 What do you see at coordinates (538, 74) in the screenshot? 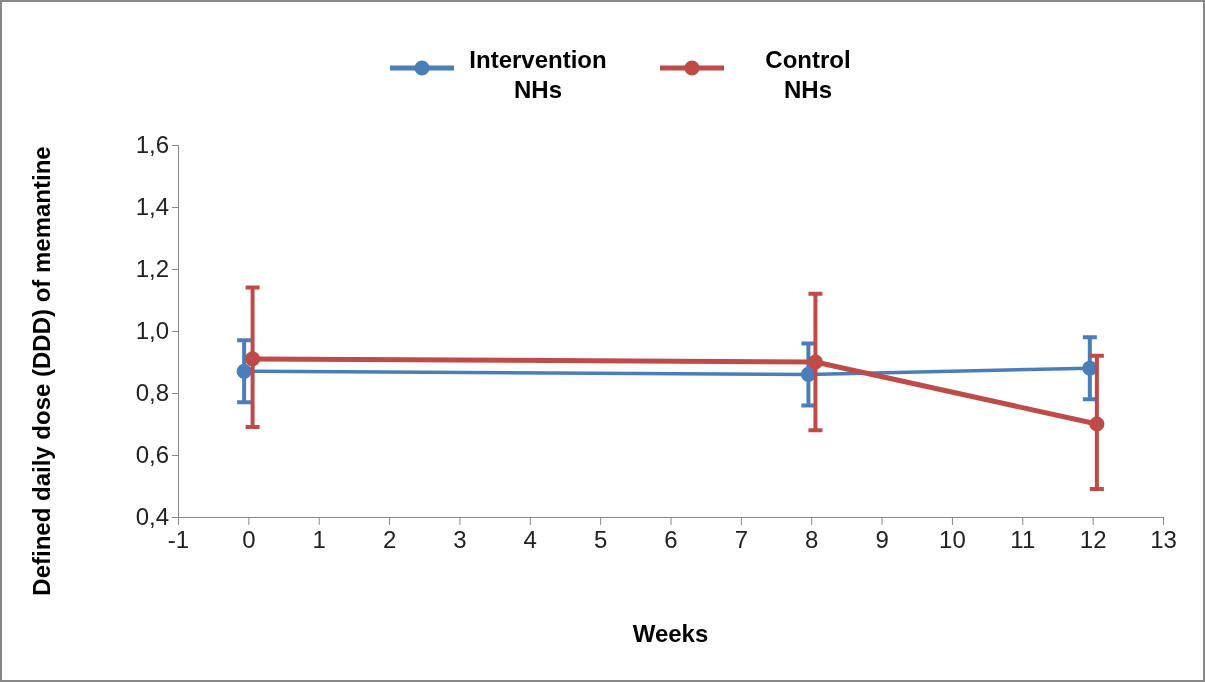
I see `legend-label: Intervention NHs` at bounding box center [538, 74].